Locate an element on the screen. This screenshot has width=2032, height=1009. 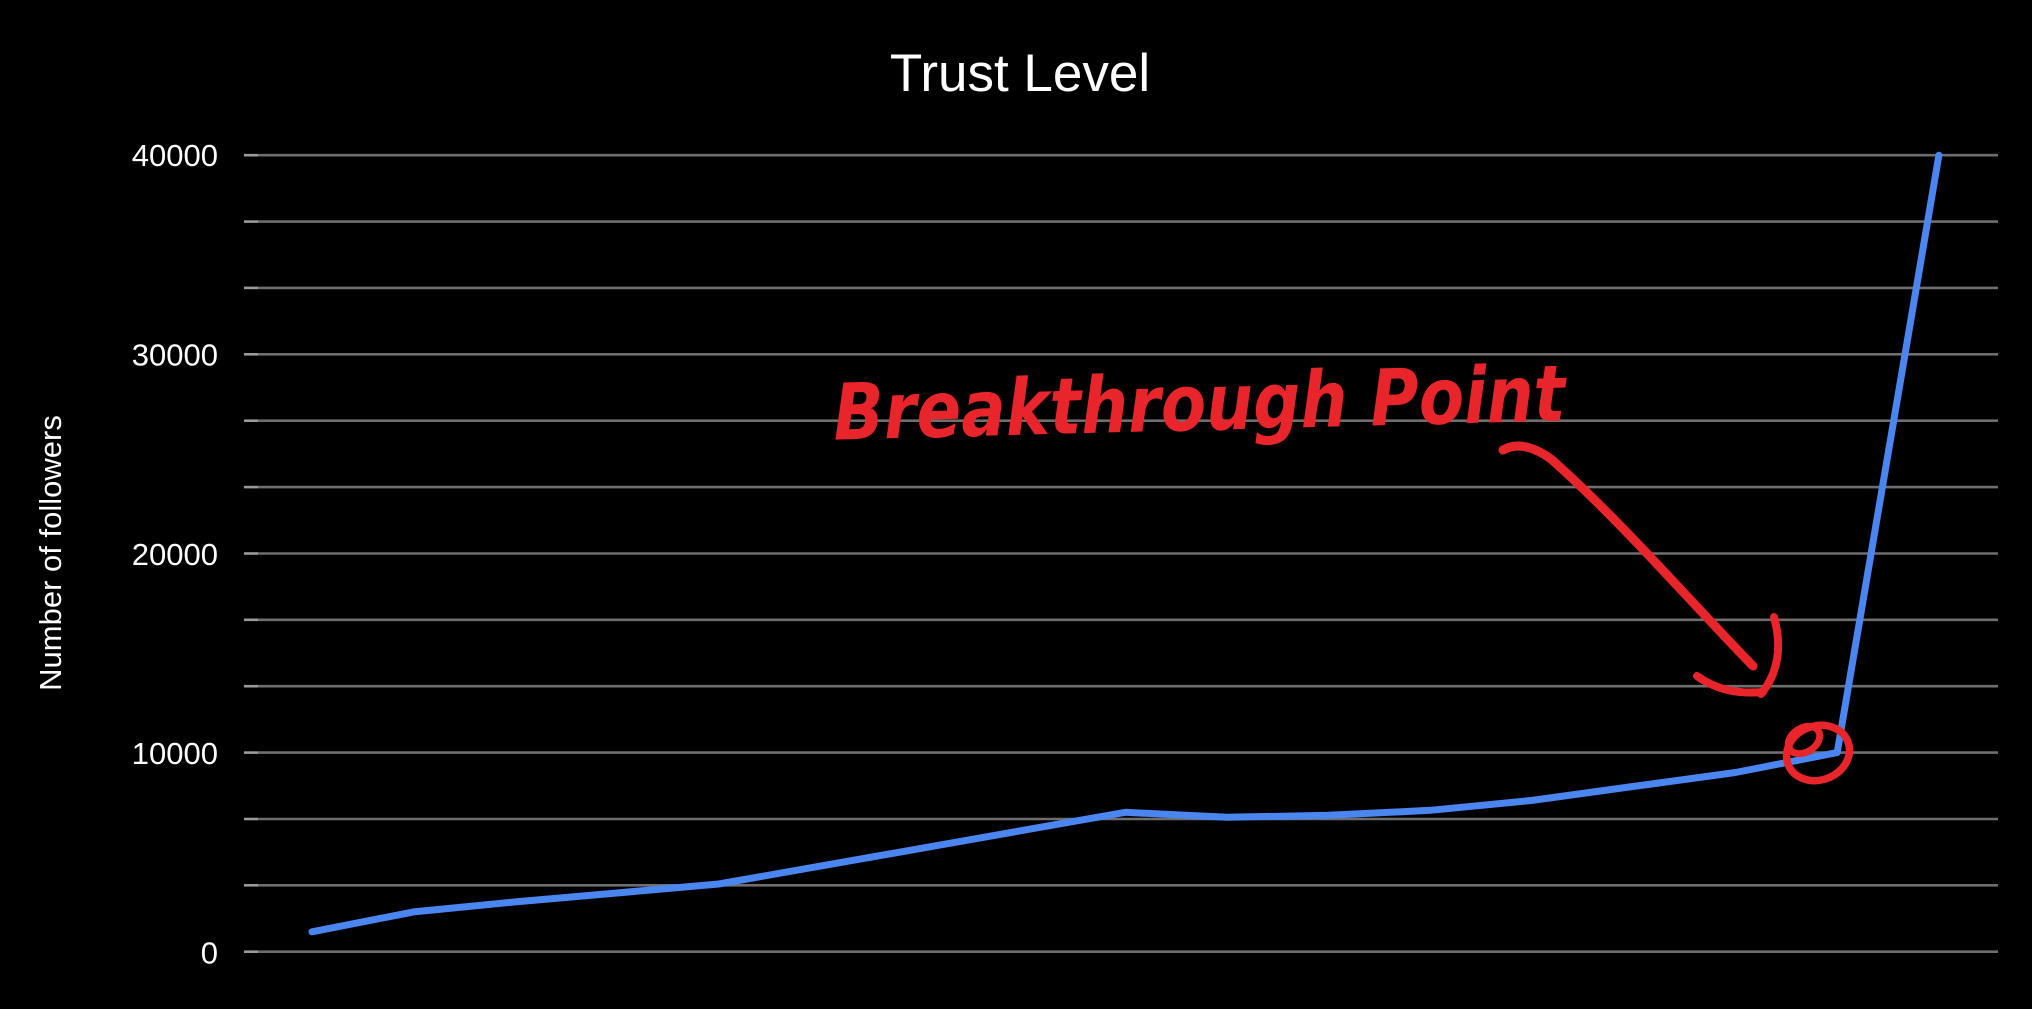
y-tick-10000: 10000 is located at coordinates (175, 753).